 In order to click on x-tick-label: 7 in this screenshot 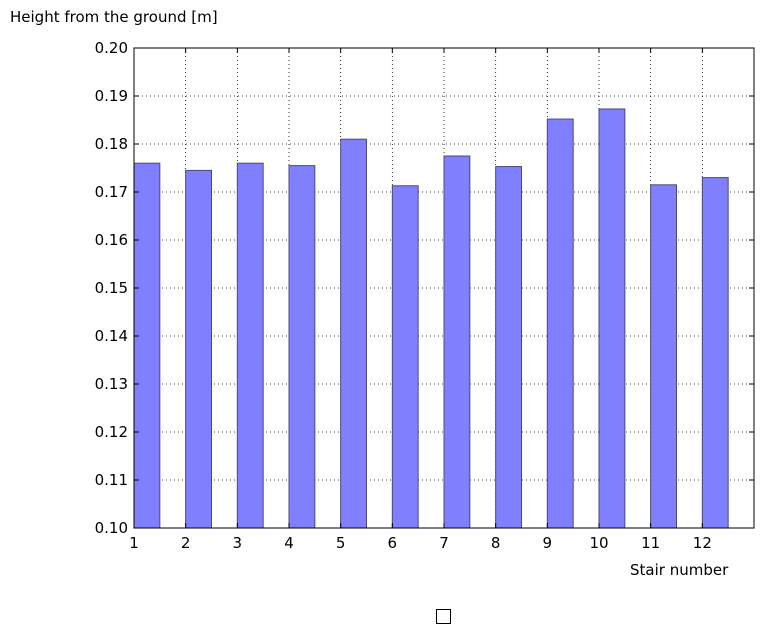, I will do `click(444, 543)`.